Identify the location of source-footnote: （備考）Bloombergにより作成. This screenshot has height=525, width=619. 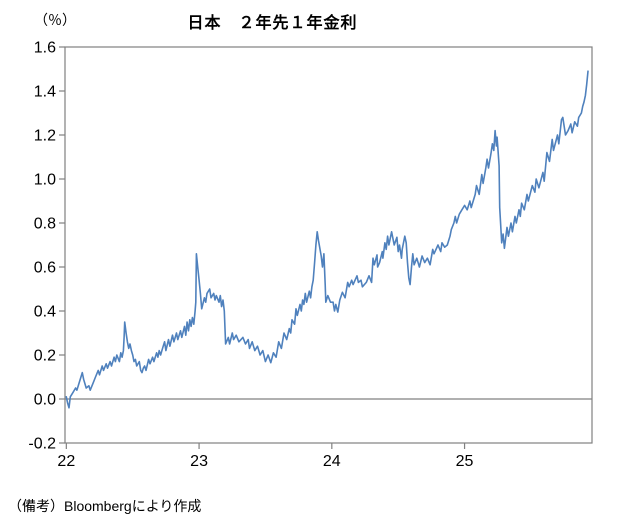
(105, 506).